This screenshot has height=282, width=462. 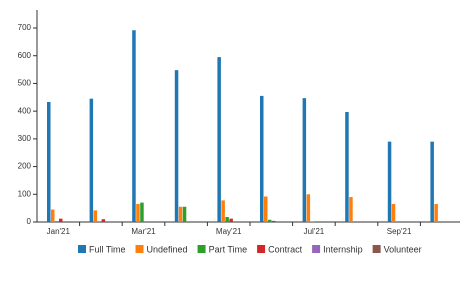 I want to click on x-tick-label: Jul'21, so click(x=314, y=231).